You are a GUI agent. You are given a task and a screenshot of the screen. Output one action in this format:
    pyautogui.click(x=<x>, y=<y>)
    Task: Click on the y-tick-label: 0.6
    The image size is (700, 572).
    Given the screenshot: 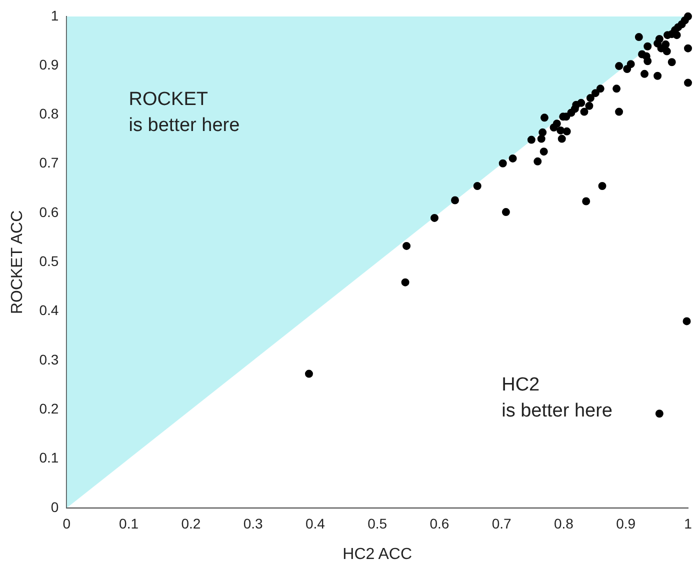 What is the action you would take?
    pyautogui.click(x=49, y=212)
    